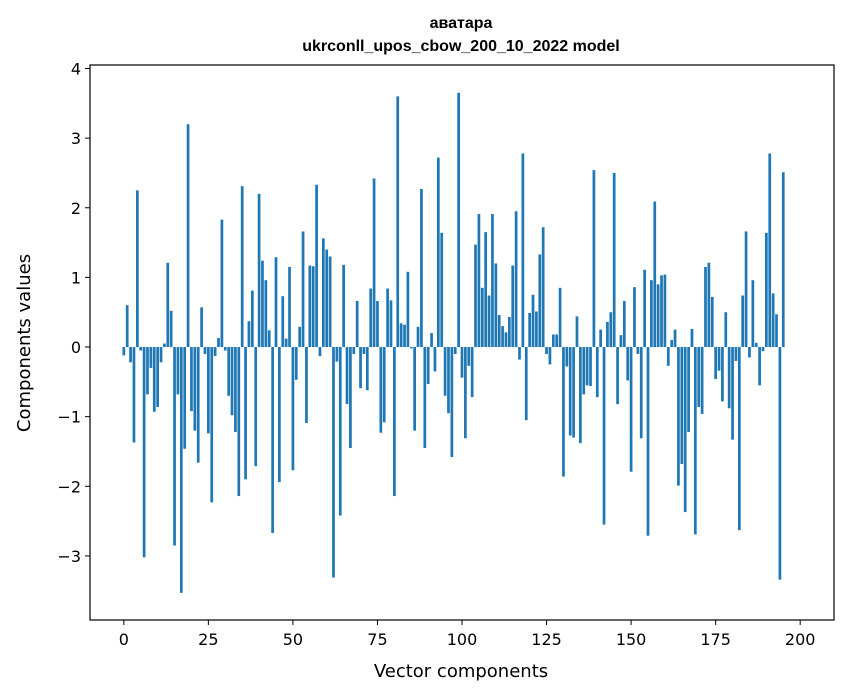 The height and width of the screenshot is (696, 847). I want to click on y-tick-label: 0, so click(76, 347).